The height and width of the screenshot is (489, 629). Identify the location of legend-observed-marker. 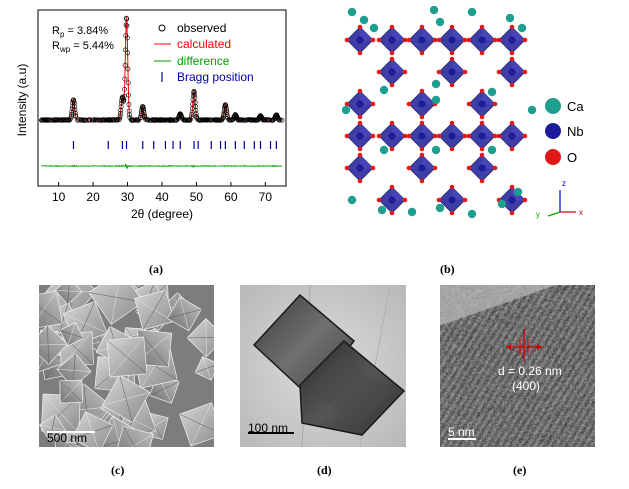
(162, 28).